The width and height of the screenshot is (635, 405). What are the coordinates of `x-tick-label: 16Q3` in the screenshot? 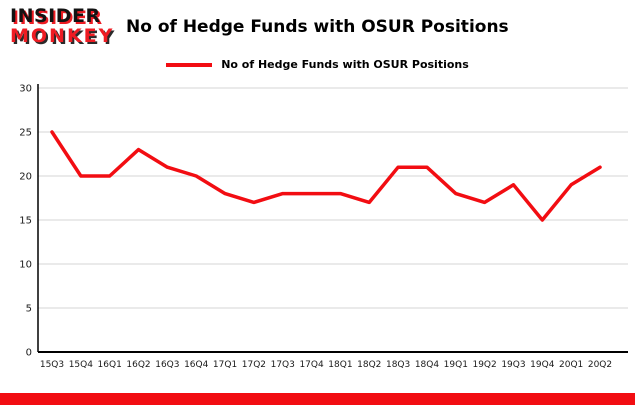 It's located at (167, 365).